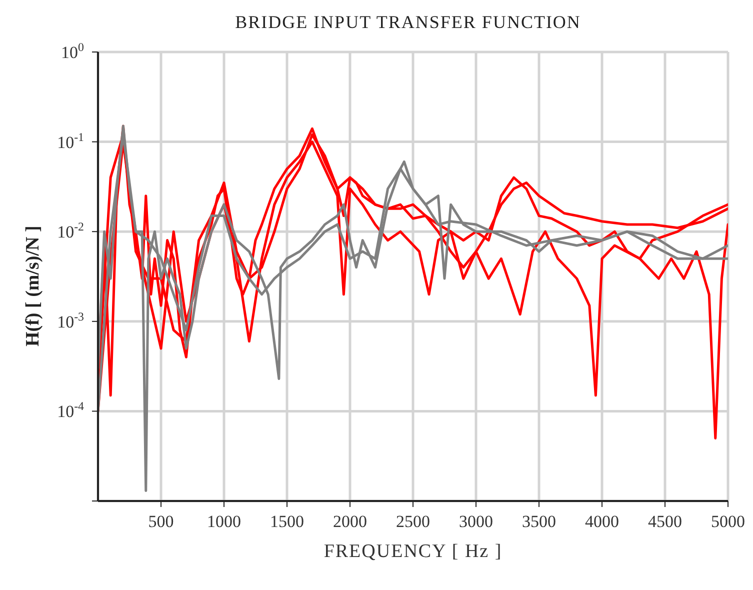  I want to click on y-tick-label: 10$^{-2}$, so click(70, 231).